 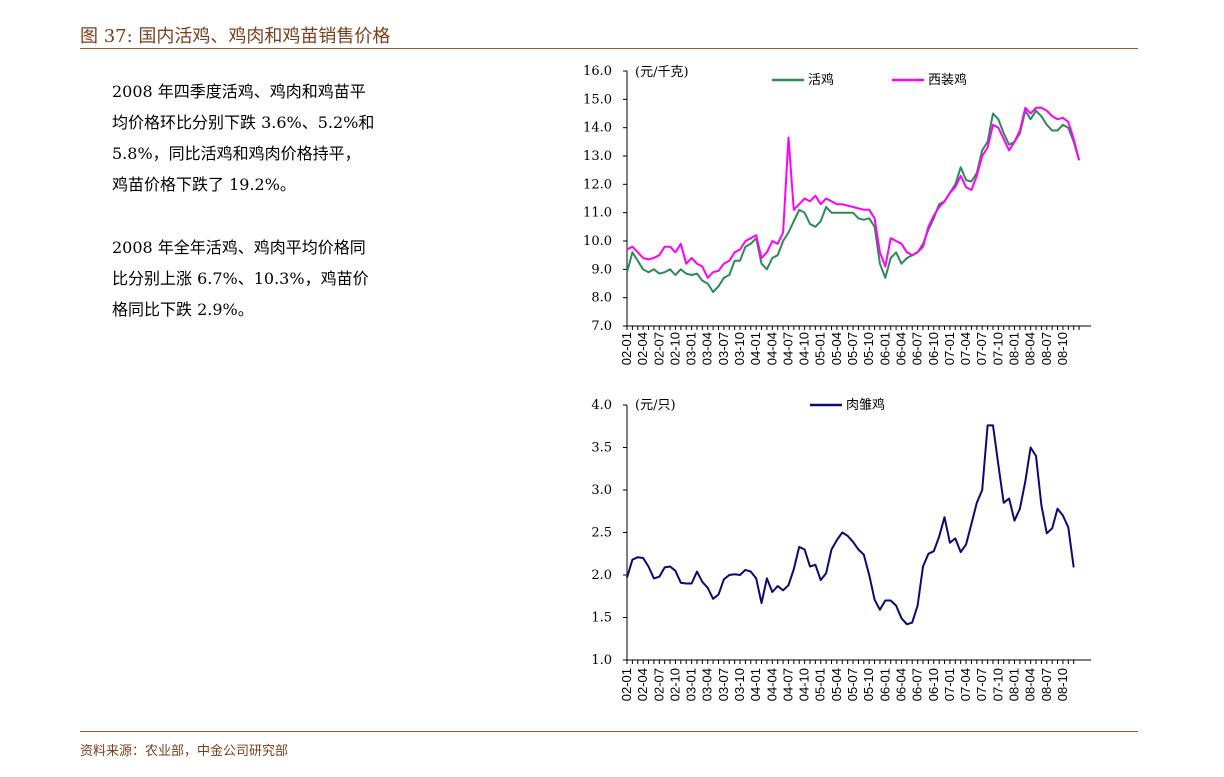 What do you see at coordinates (865, 405) in the screenshot?
I see `legend-label: 肉雏鸡` at bounding box center [865, 405].